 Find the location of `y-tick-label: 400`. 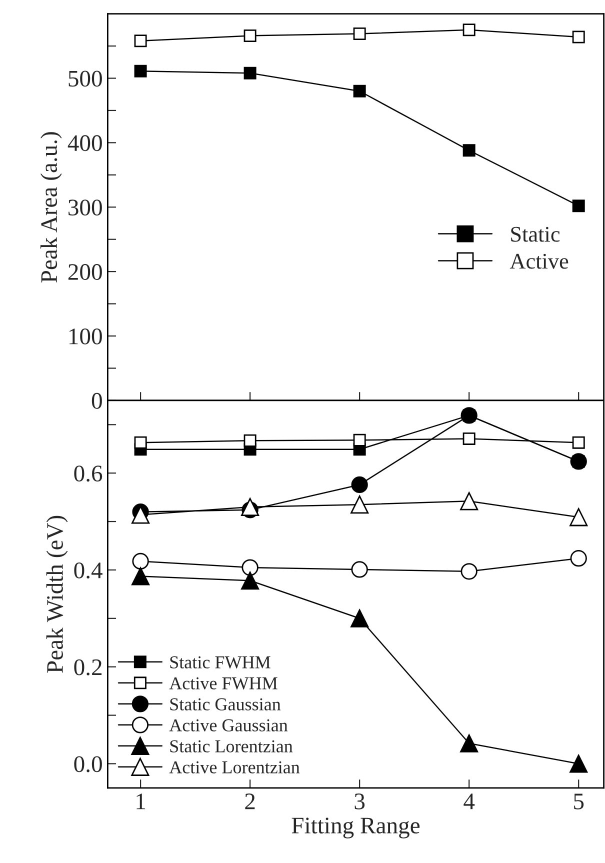

y-tick-label: 400 is located at coordinates (85, 143).